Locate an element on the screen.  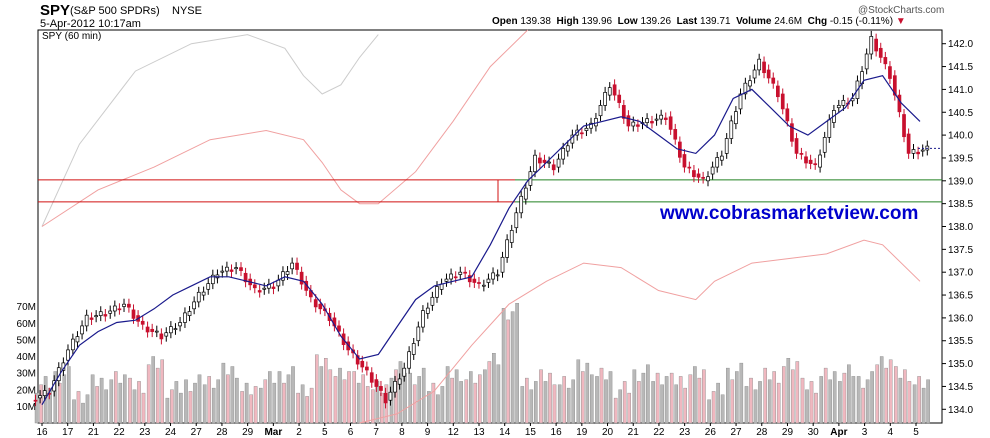
x-tick-label: 28 is located at coordinates (222, 432).